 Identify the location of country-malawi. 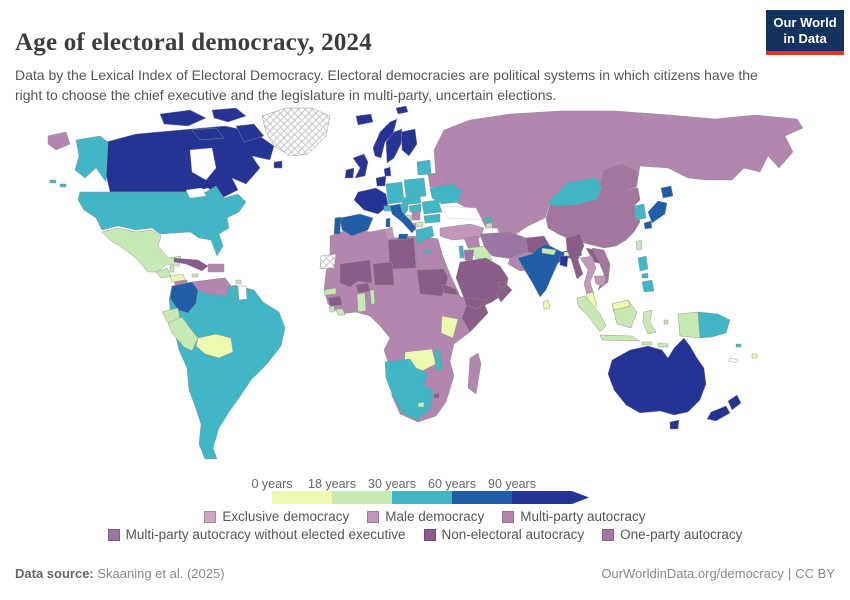
(438, 359).